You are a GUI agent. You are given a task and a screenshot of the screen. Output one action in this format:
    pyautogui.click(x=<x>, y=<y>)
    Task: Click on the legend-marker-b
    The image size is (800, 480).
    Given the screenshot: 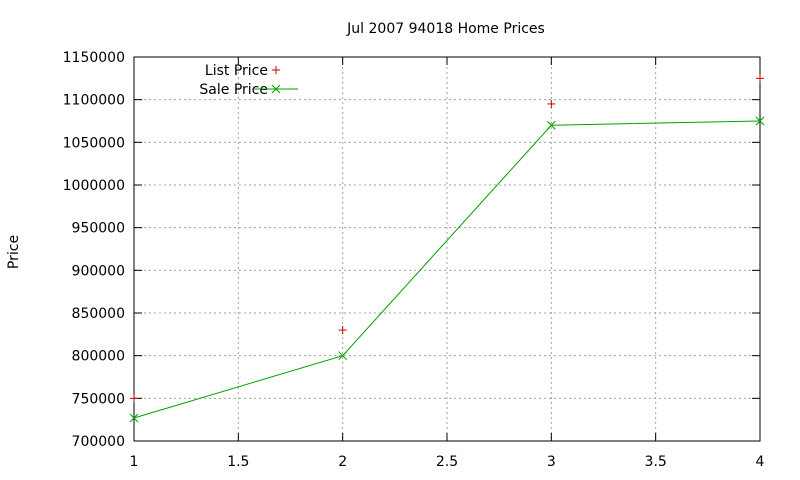 What is the action you would take?
    pyautogui.click(x=276, y=89)
    